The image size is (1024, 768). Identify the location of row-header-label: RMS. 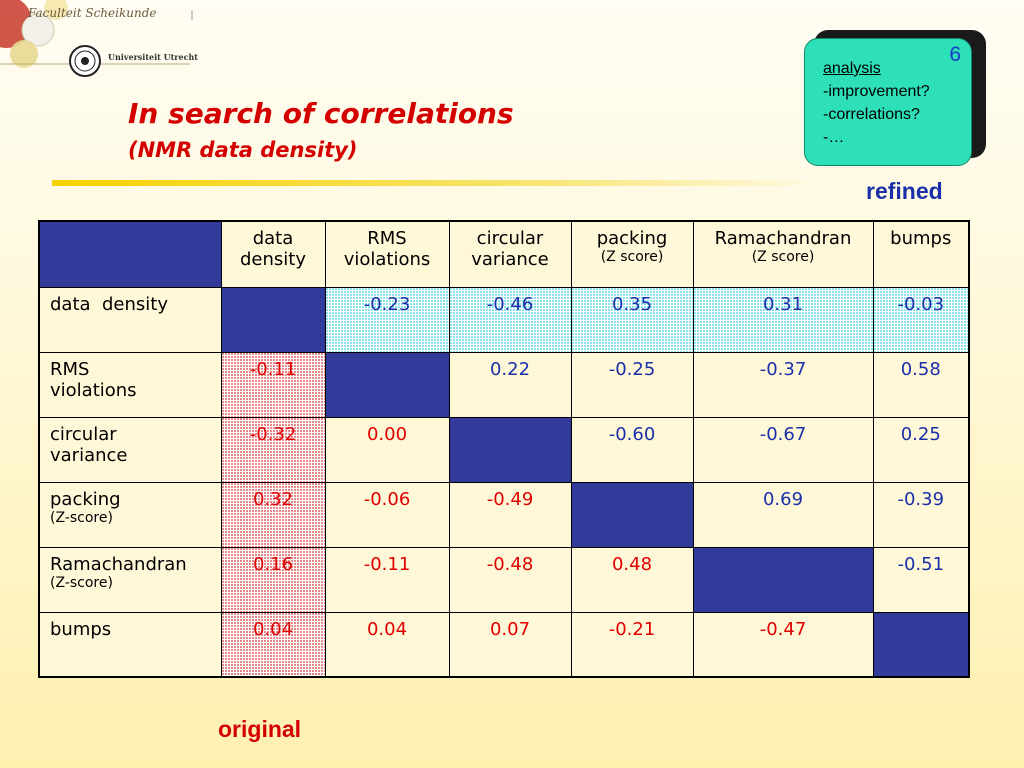
(70, 369).